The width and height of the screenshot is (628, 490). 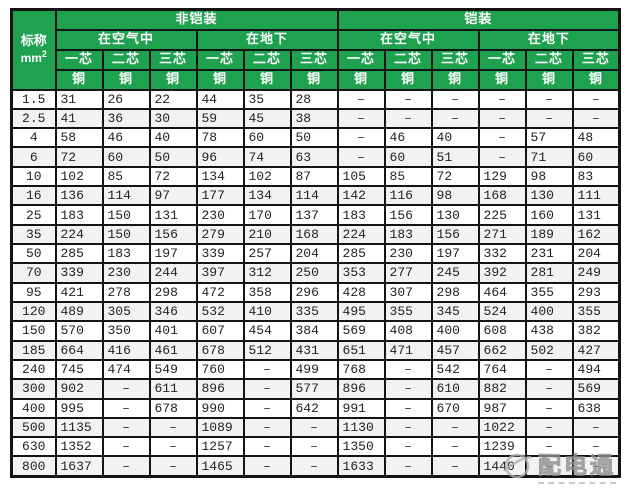 What do you see at coordinates (220, 350) in the screenshot?
I see `value-cell: 678` at bounding box center [220, 350].